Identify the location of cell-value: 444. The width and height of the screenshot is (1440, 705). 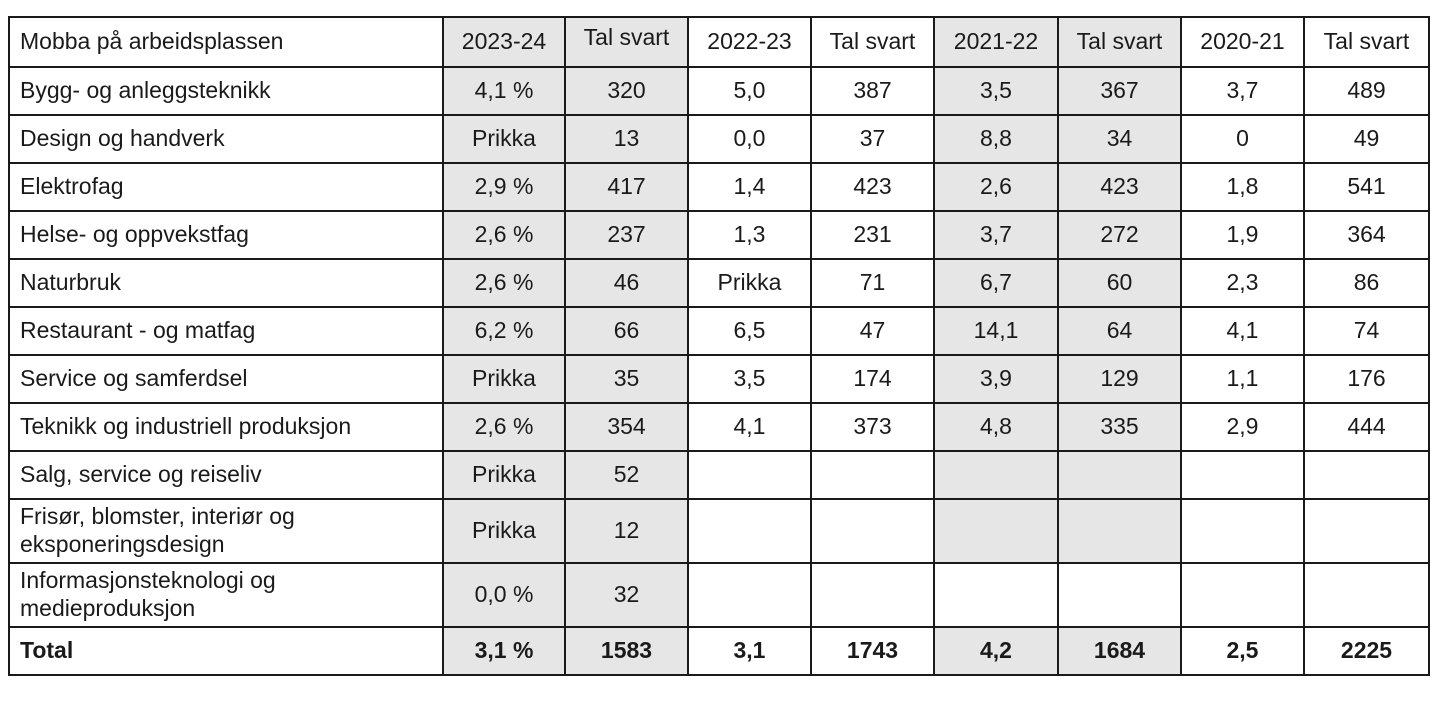
(1366, 427).